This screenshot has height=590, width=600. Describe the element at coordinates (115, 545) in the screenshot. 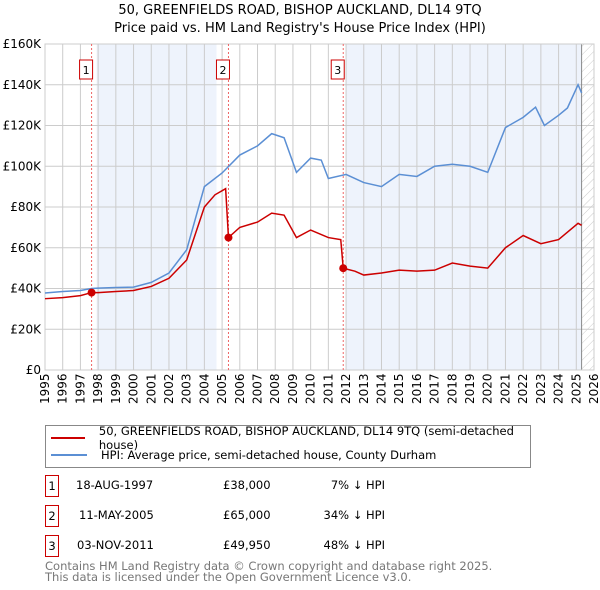

I see `sale-date: 03-NOV-2011` at that location.